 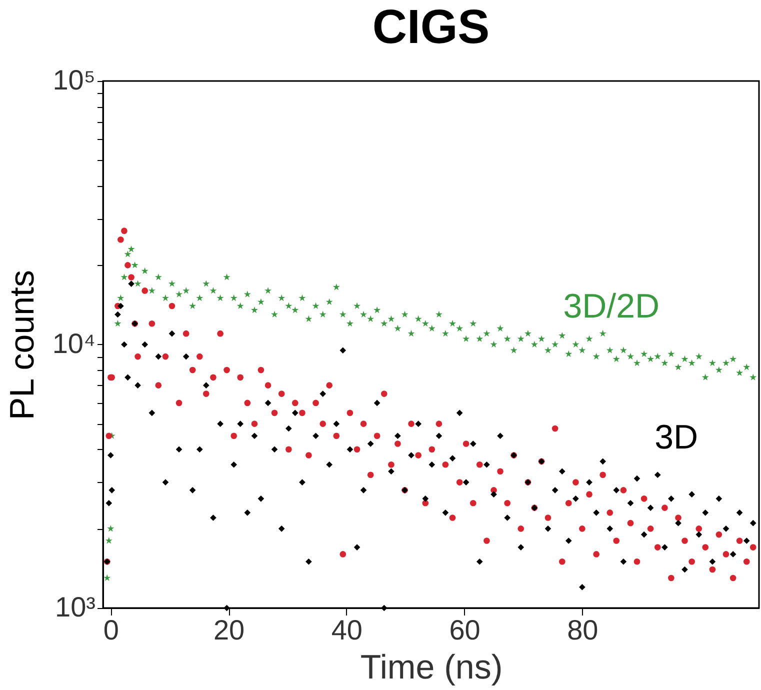 I want to click on x-axis-title: Time (ns), so click(x=431, y=667).